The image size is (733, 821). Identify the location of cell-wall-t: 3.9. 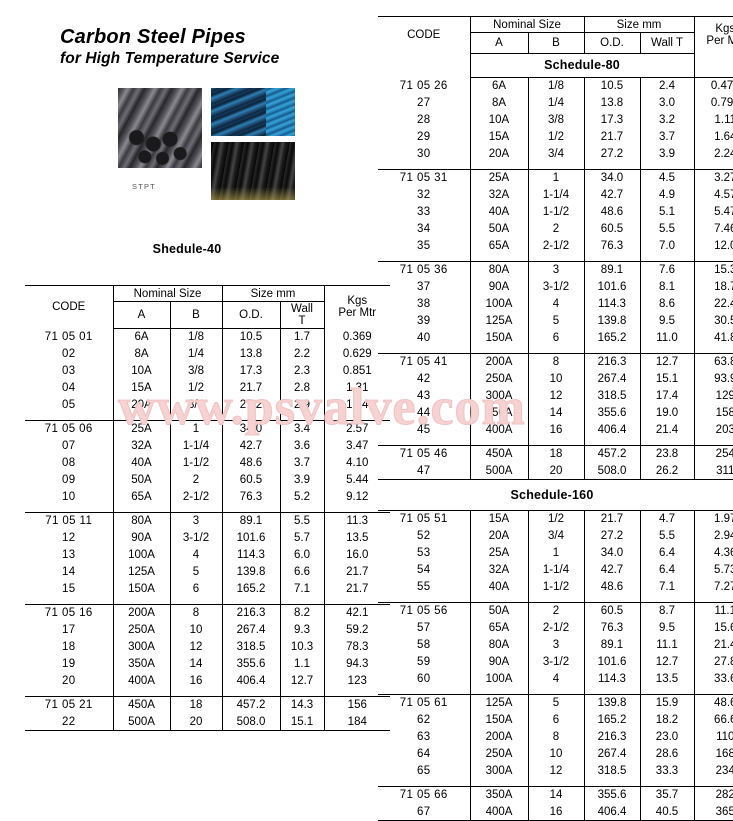
(667, 154).